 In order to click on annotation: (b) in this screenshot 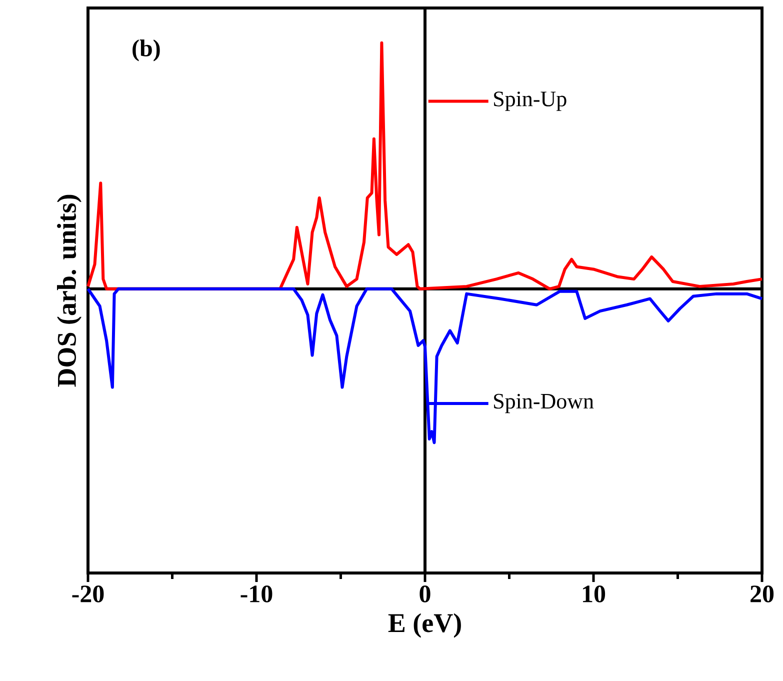, I will do `click(146, 51)`.